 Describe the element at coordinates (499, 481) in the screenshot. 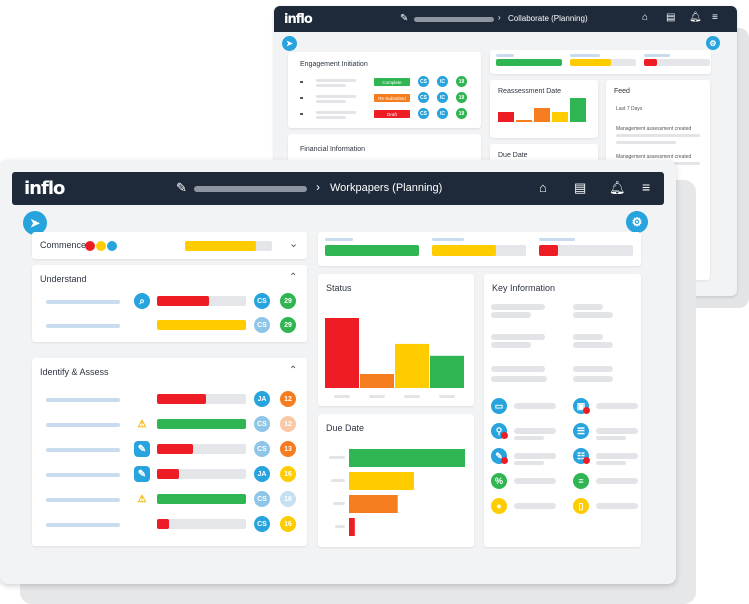

I see `percent-icon: %` at that location.